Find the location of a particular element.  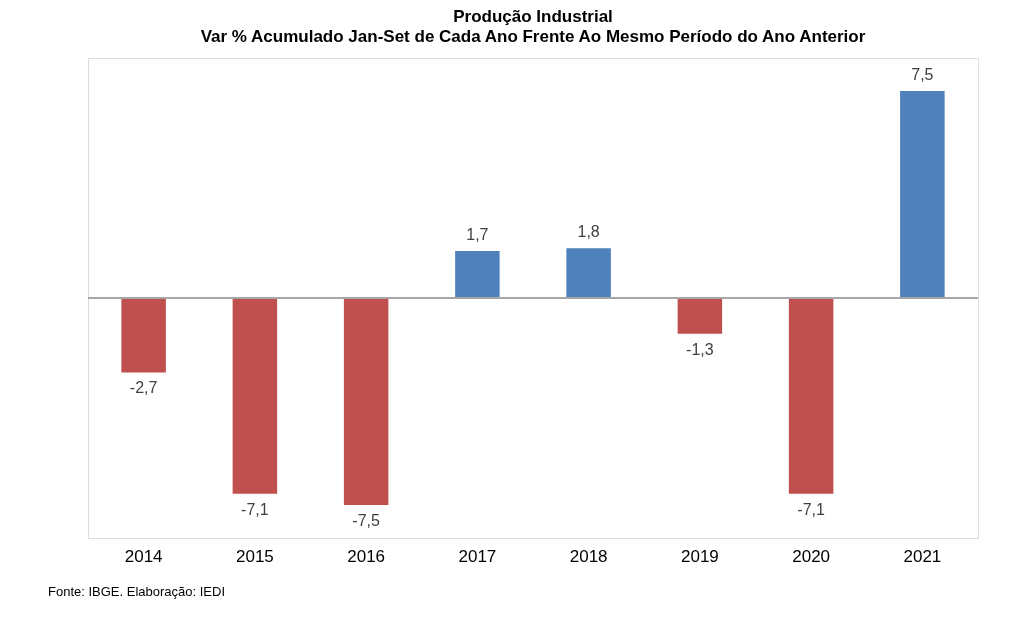

x-tick-label: 2020 is located at coordinates (811, 556).